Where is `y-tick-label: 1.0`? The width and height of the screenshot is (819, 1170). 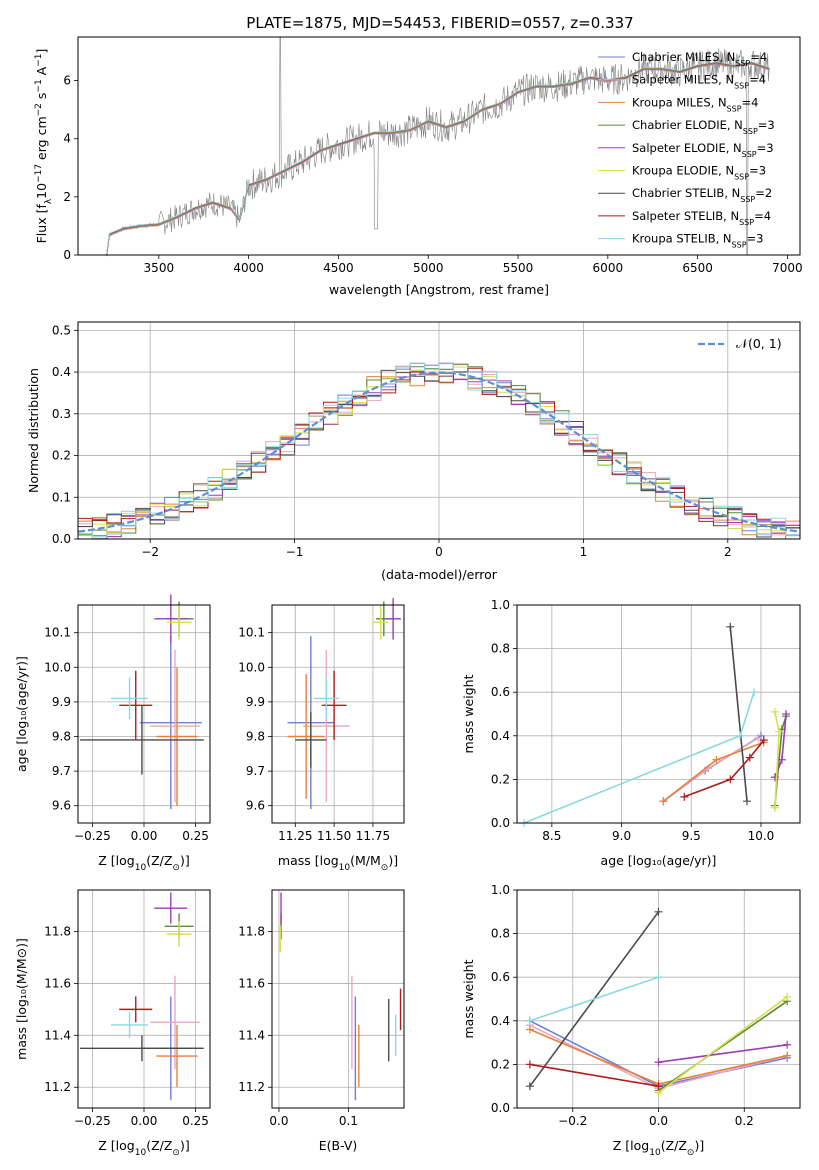
y-tick-label: 1.0 is located at coordinates (500, 890).